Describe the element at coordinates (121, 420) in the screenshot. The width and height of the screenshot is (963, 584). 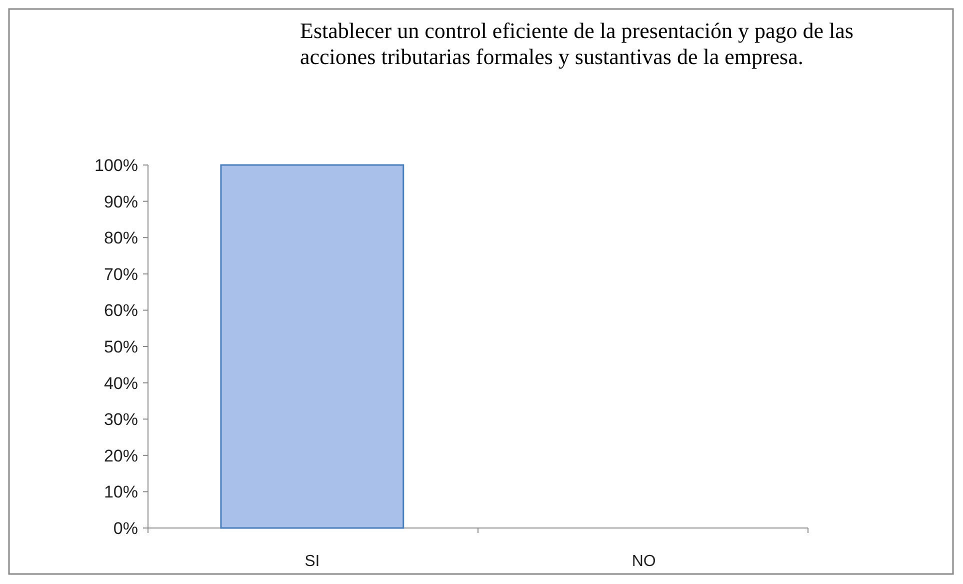
I see `y-tick-label: 30%` at that location.